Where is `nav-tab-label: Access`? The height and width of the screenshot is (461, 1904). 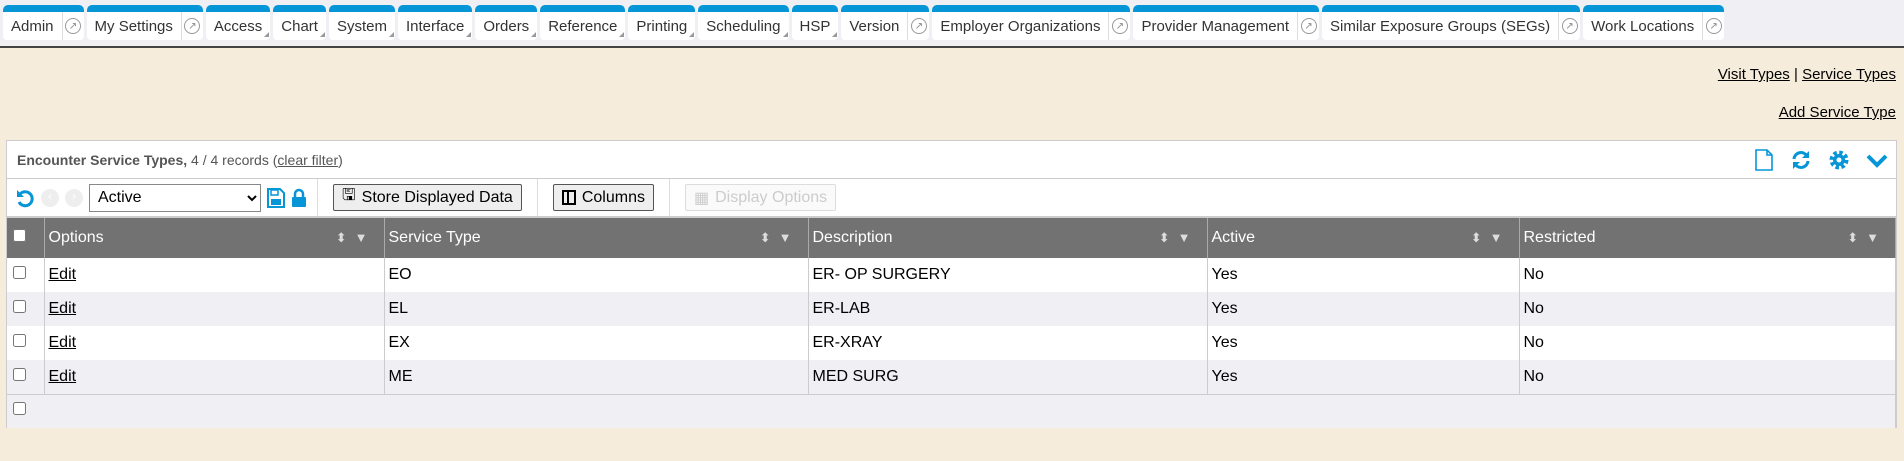
nav-tab-label: Access is located at coordinates (238, 26).